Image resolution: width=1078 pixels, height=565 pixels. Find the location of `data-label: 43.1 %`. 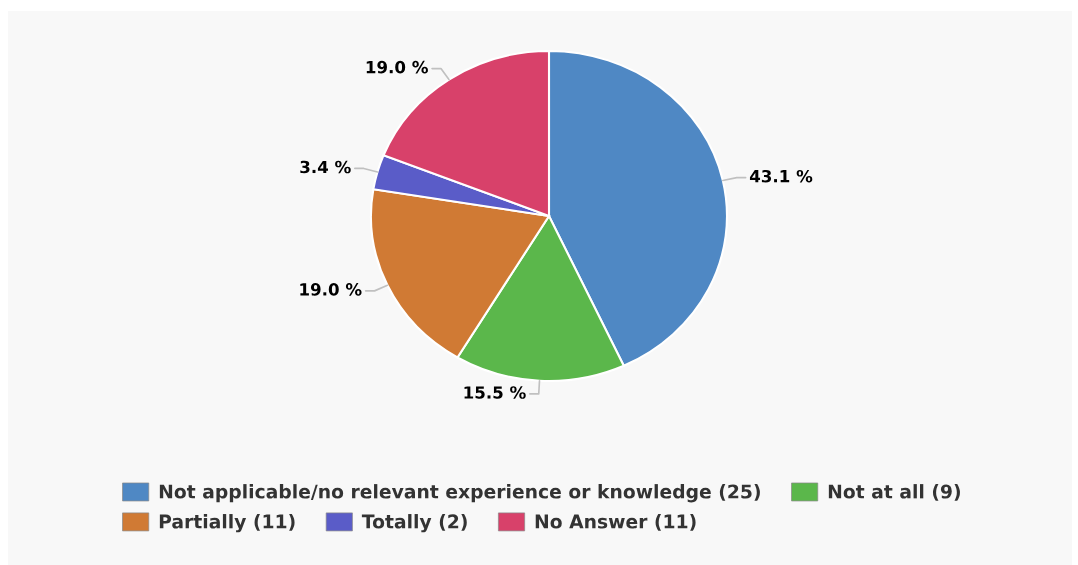

data-label: 43.1 % is located at coordinates (781, 176).